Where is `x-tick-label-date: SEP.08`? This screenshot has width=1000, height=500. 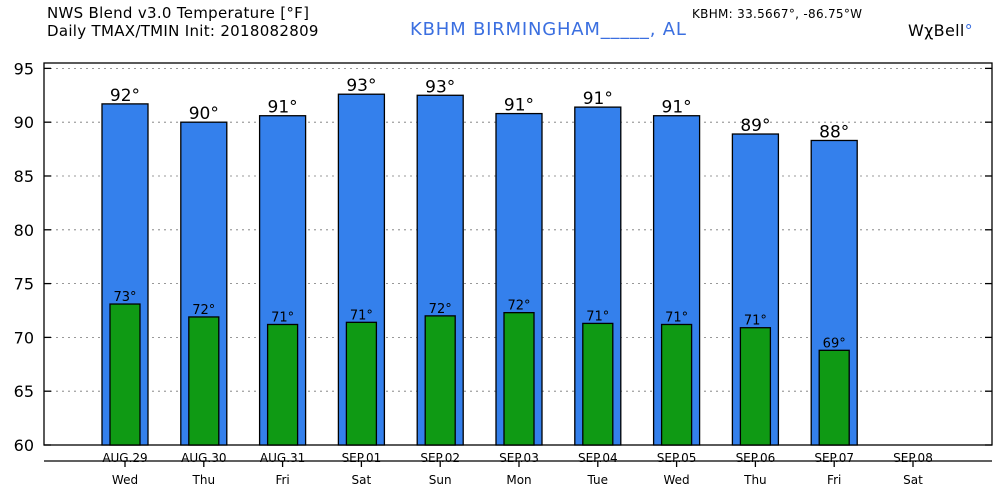 x-tick-label-date: SEP.08 is located at coordinates (913, 458).